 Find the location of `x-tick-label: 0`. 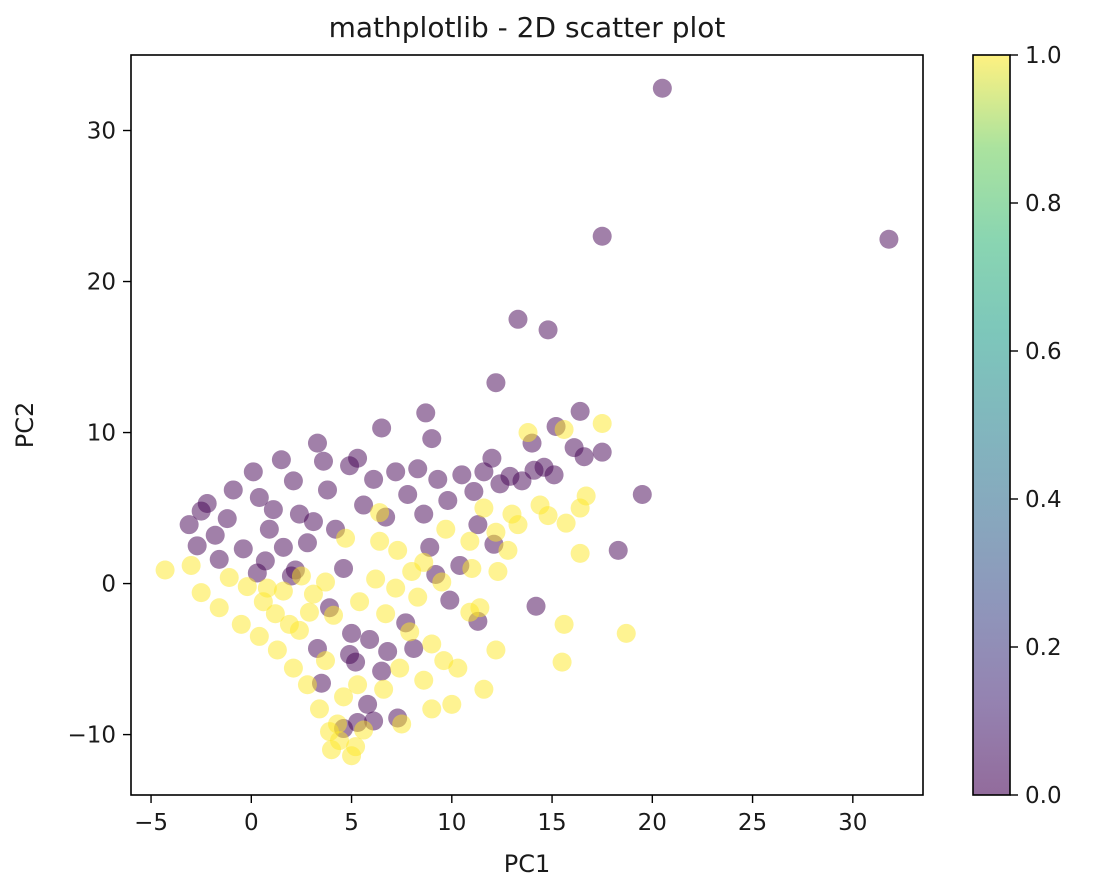

x-tick-label: 0 is located at coordinates (251, 823).